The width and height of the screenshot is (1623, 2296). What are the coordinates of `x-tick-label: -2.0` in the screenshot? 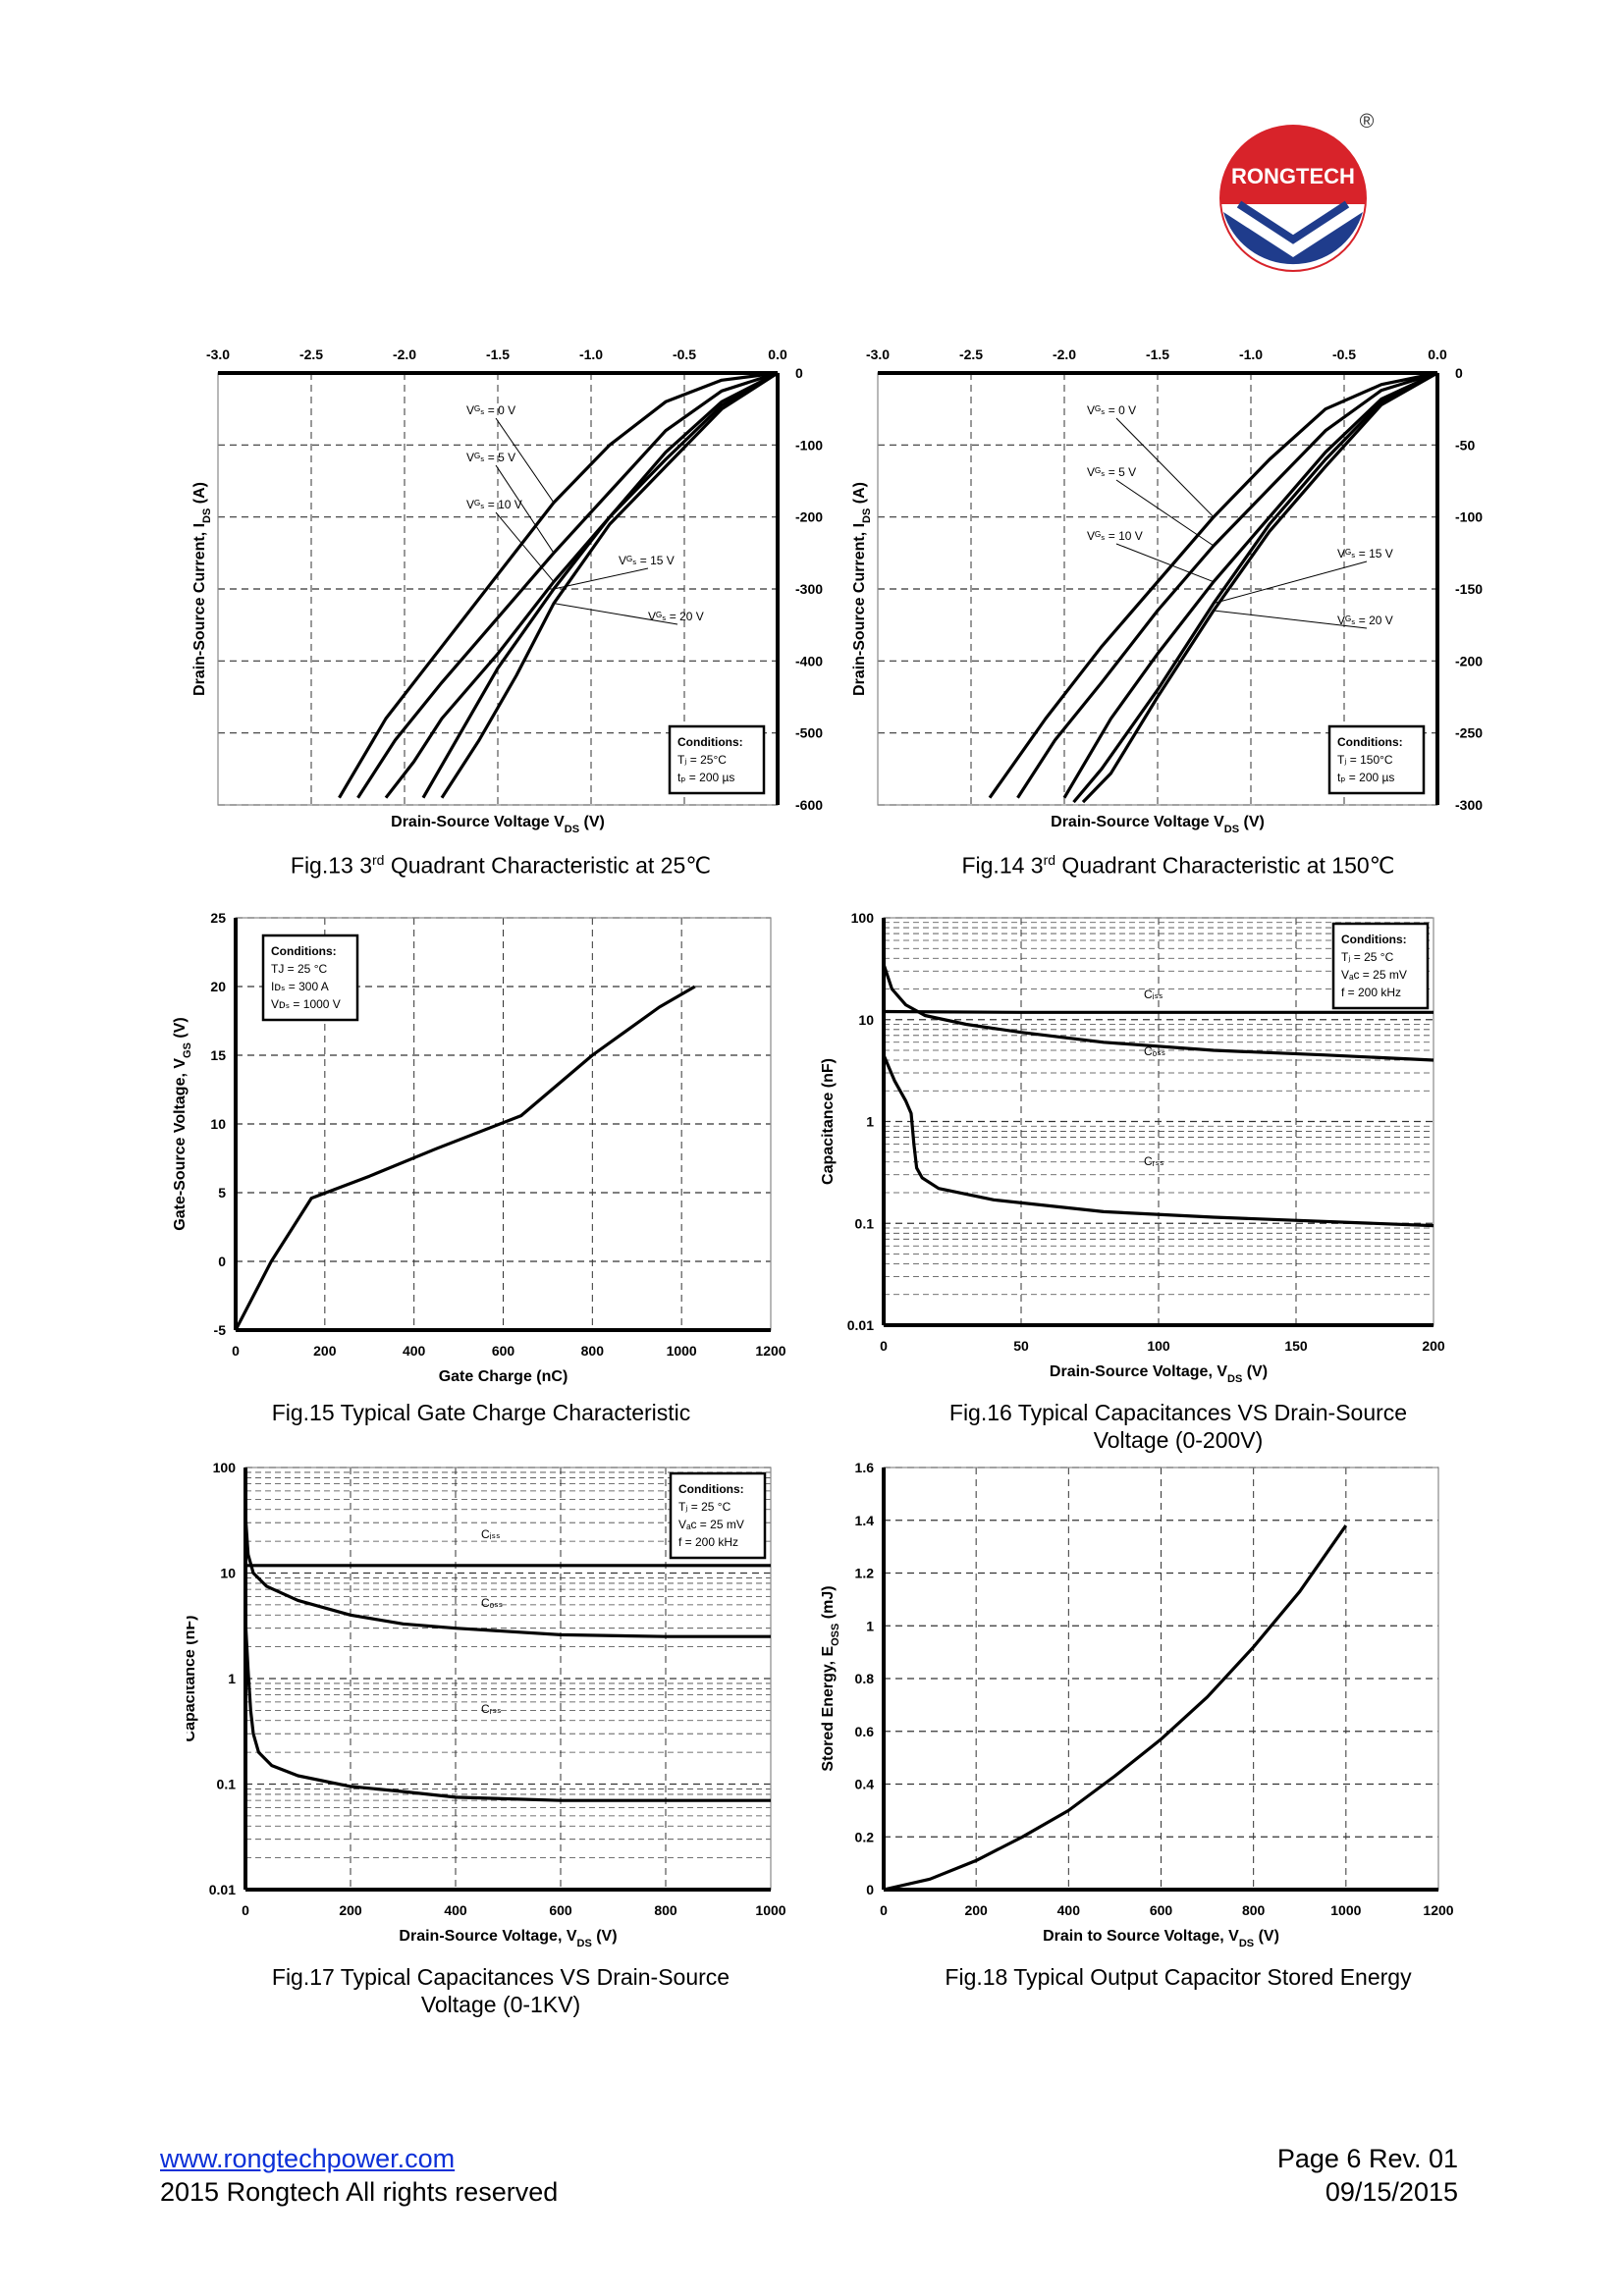 It's located at (1064, 355).